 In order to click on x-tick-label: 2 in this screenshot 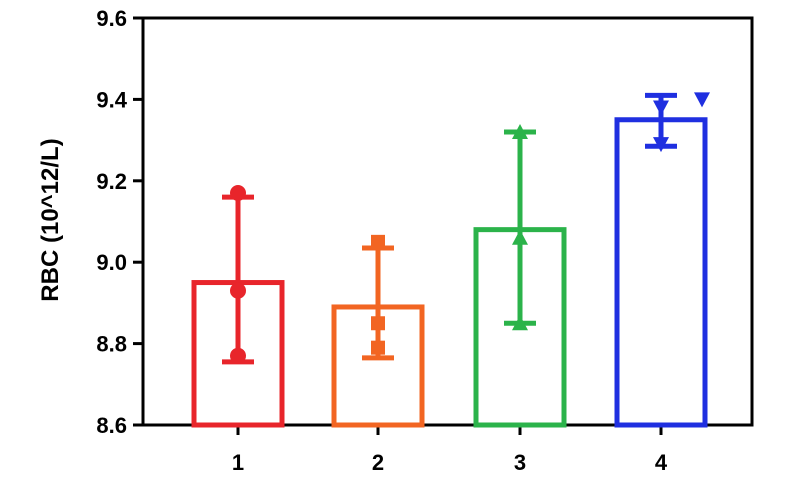, I will do `click(378, 462)`.